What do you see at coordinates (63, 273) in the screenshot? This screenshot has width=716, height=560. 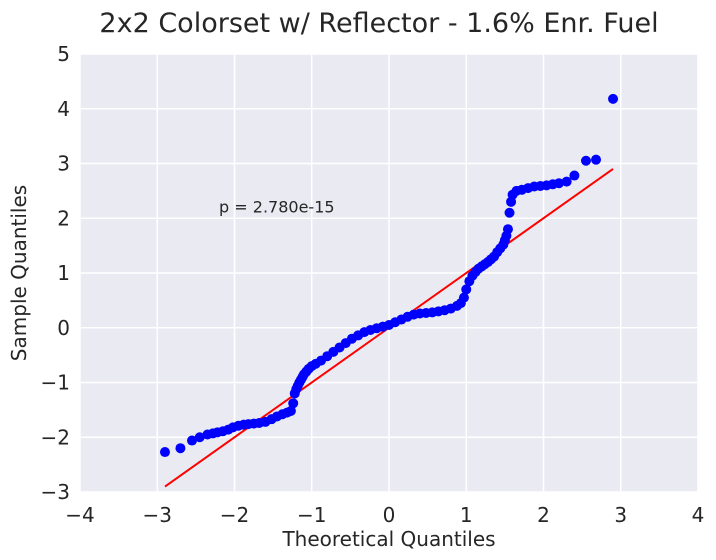 I see `y-tick-label: 1` at bounding box center [63, 273].